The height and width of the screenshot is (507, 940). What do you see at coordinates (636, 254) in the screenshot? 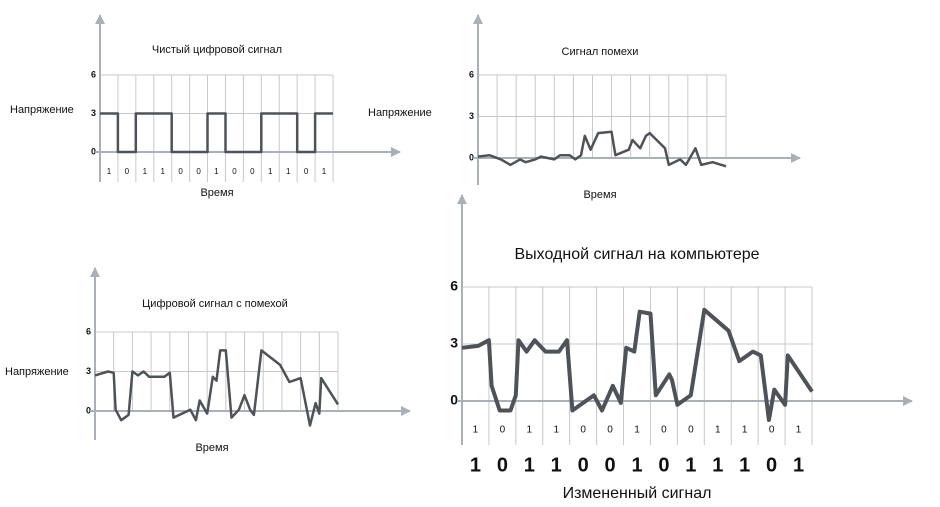
I see `chart-title: Выходной сигнал на компьютере` at bounding box center [636, 254].